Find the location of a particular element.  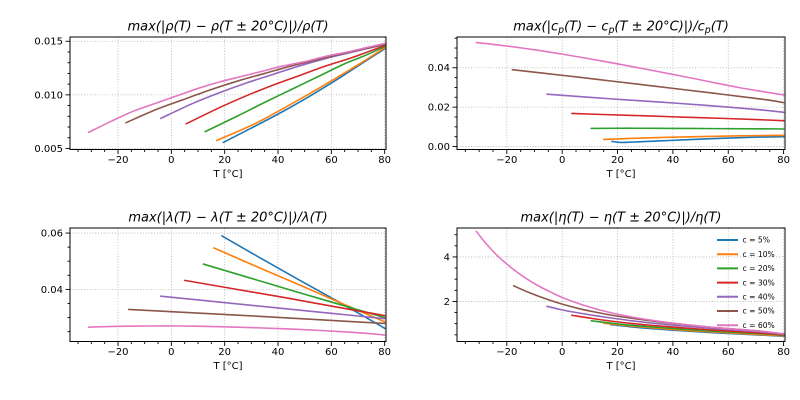

y-tick-label: 0.00 is located at coordinates (439, 147).